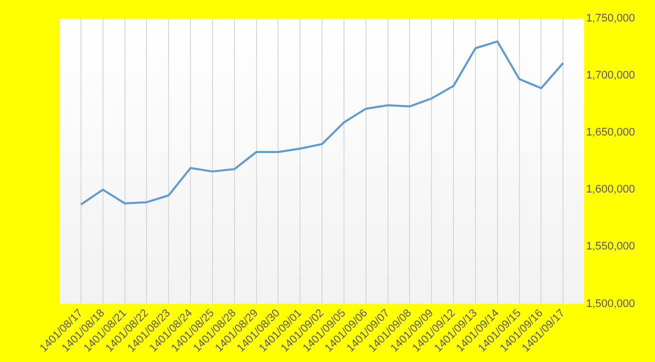 The height and width of the screenshot is (362, 655). I want to click on y-tick-label: 1,500,000, so click(610, 304).